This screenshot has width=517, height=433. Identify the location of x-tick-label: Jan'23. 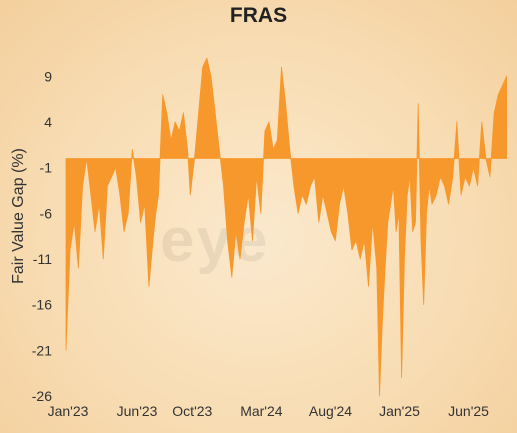
(68, 411).